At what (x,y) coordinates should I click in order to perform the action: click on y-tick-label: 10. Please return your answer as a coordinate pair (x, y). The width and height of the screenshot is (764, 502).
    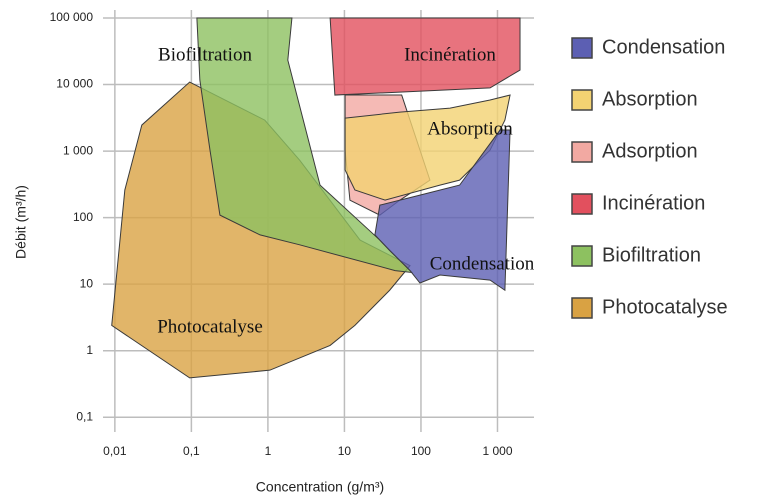
    Looking at the image, I should click on (87, 283).